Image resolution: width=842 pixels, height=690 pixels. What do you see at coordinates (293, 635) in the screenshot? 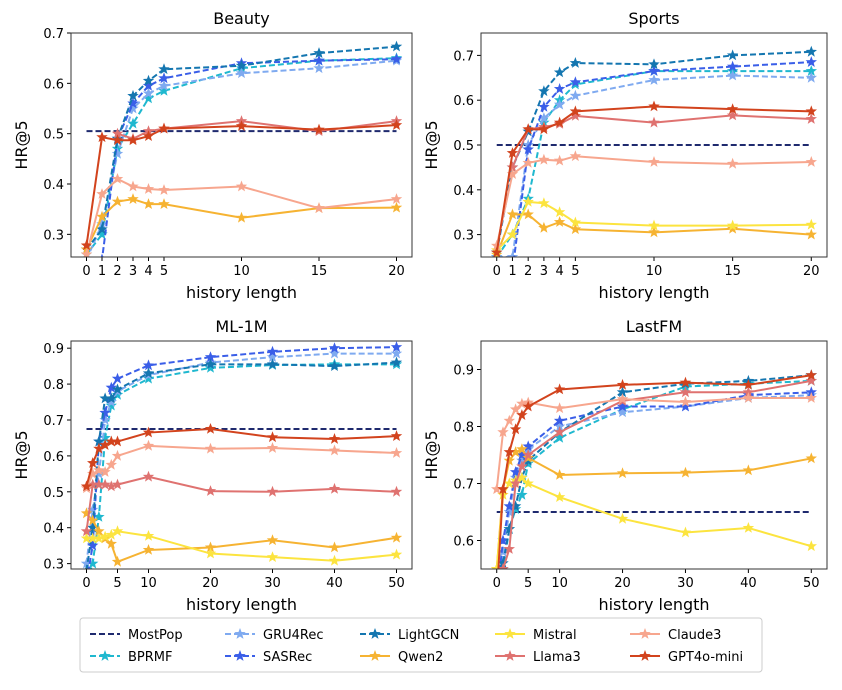
I see `legend-label: GRU4Rec` at bounding box center [293, 635].